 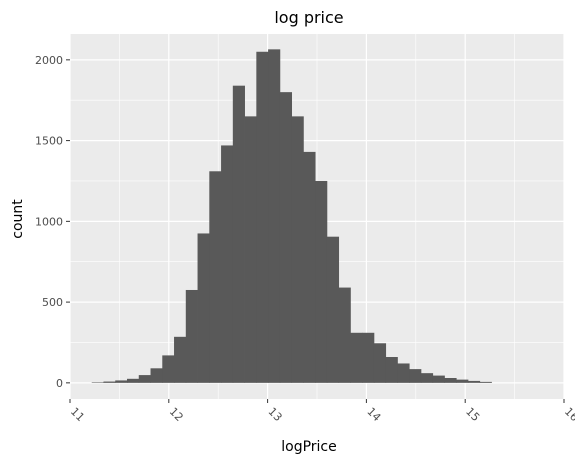 I want to click on chart-title: log price, so click(x=308, y=17).